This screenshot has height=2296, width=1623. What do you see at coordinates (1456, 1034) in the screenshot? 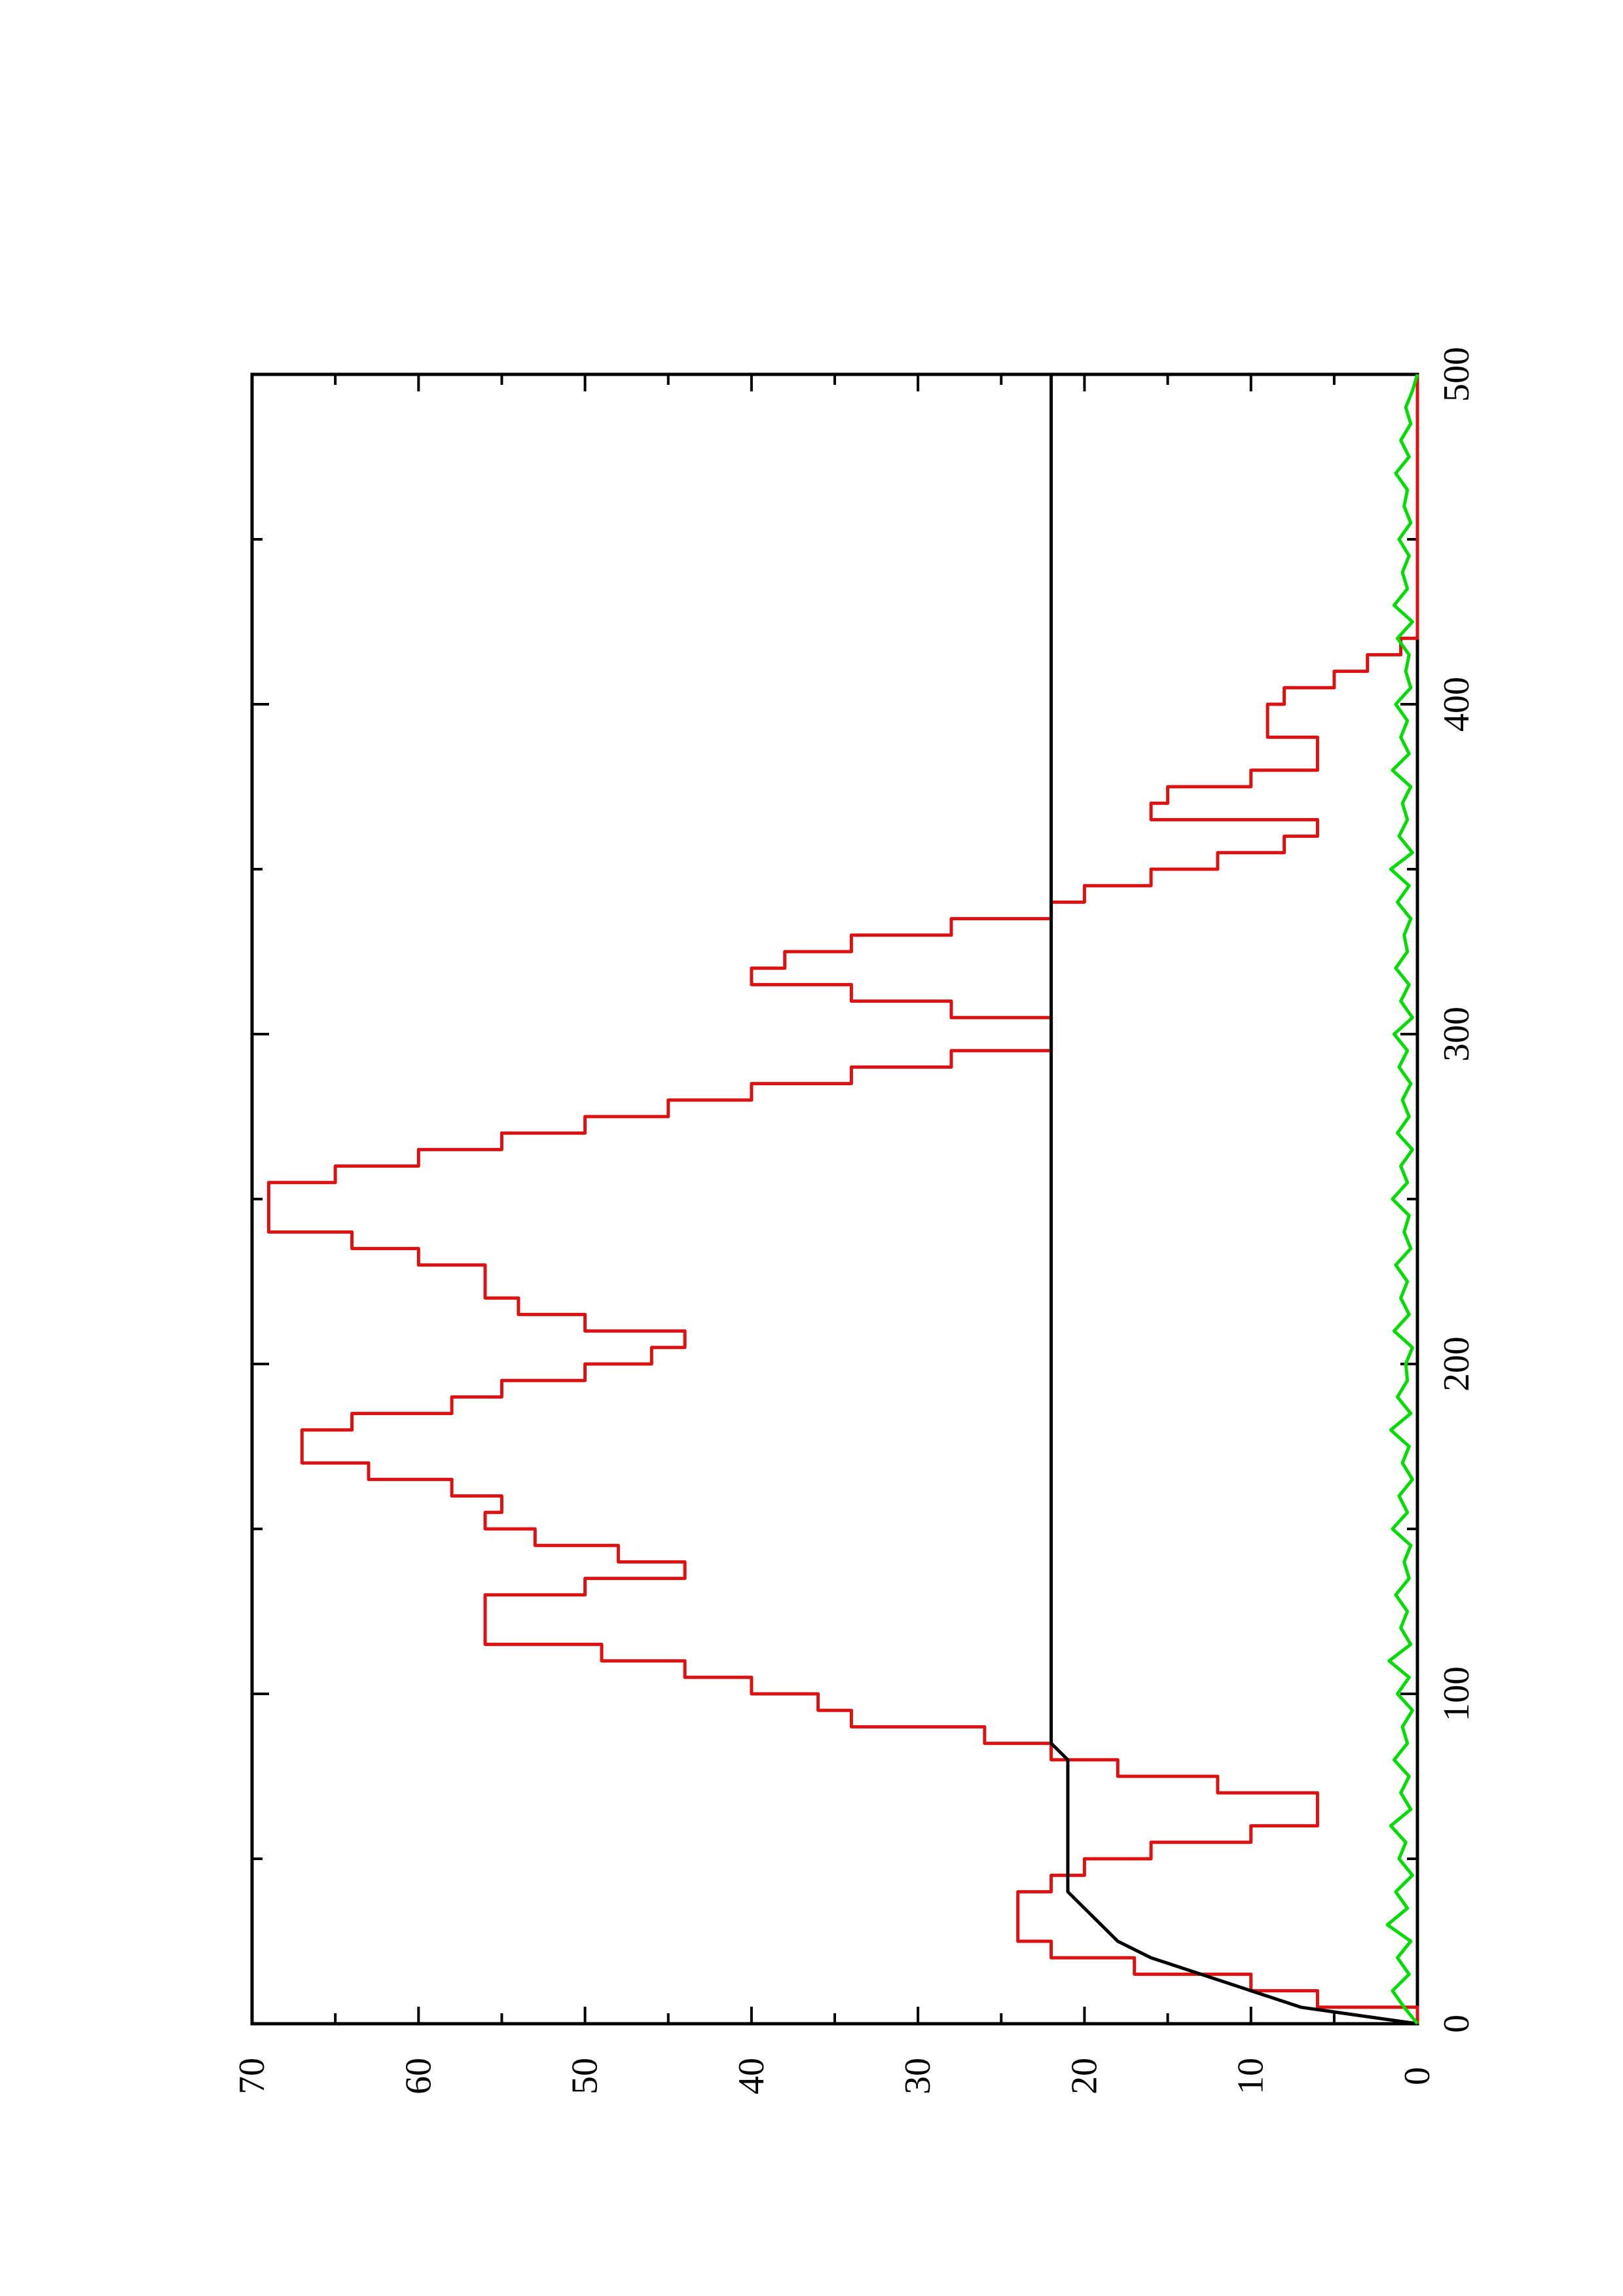
I see `x-tick-label: 300` at bounding box center [1456, 1034].